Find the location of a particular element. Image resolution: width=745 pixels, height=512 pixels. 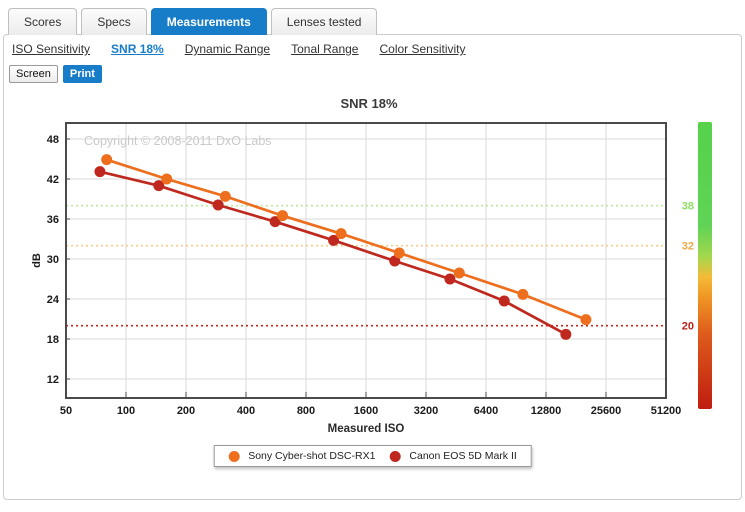

x-tick-label: 1600 is located at coordinates (366, 411).